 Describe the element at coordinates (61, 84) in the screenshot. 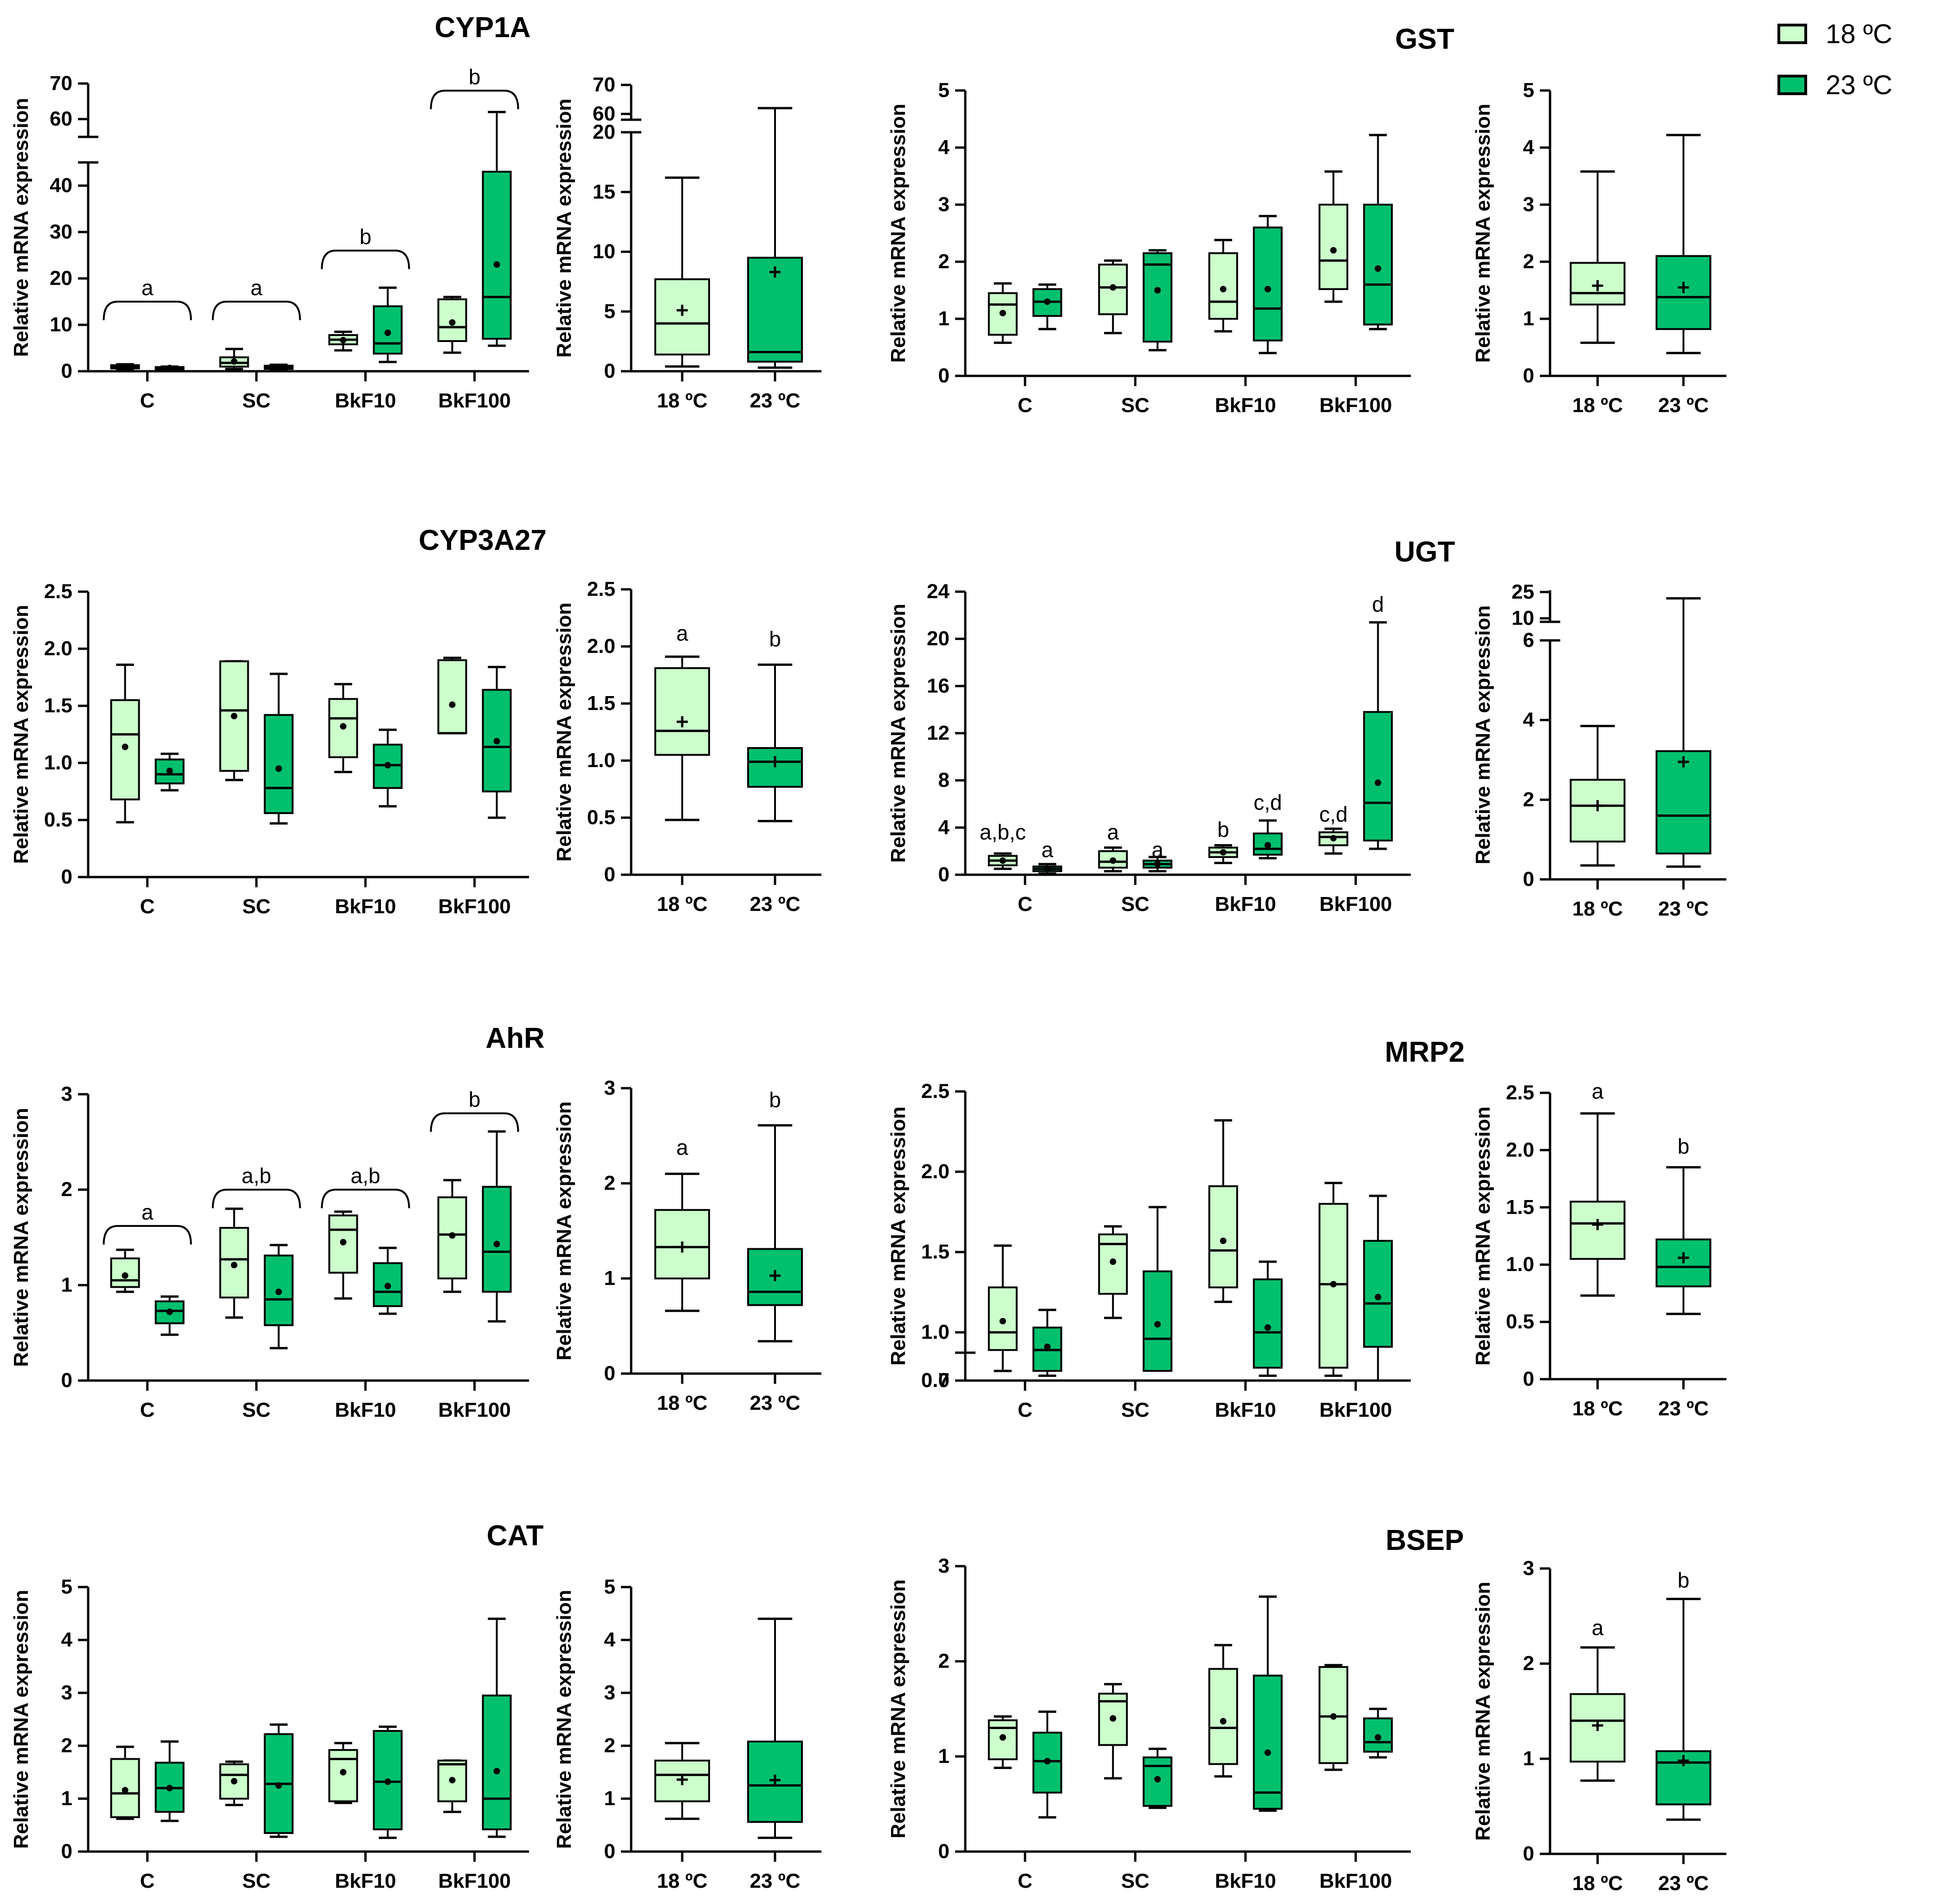

I see `y-tick-label: 70` at that location.